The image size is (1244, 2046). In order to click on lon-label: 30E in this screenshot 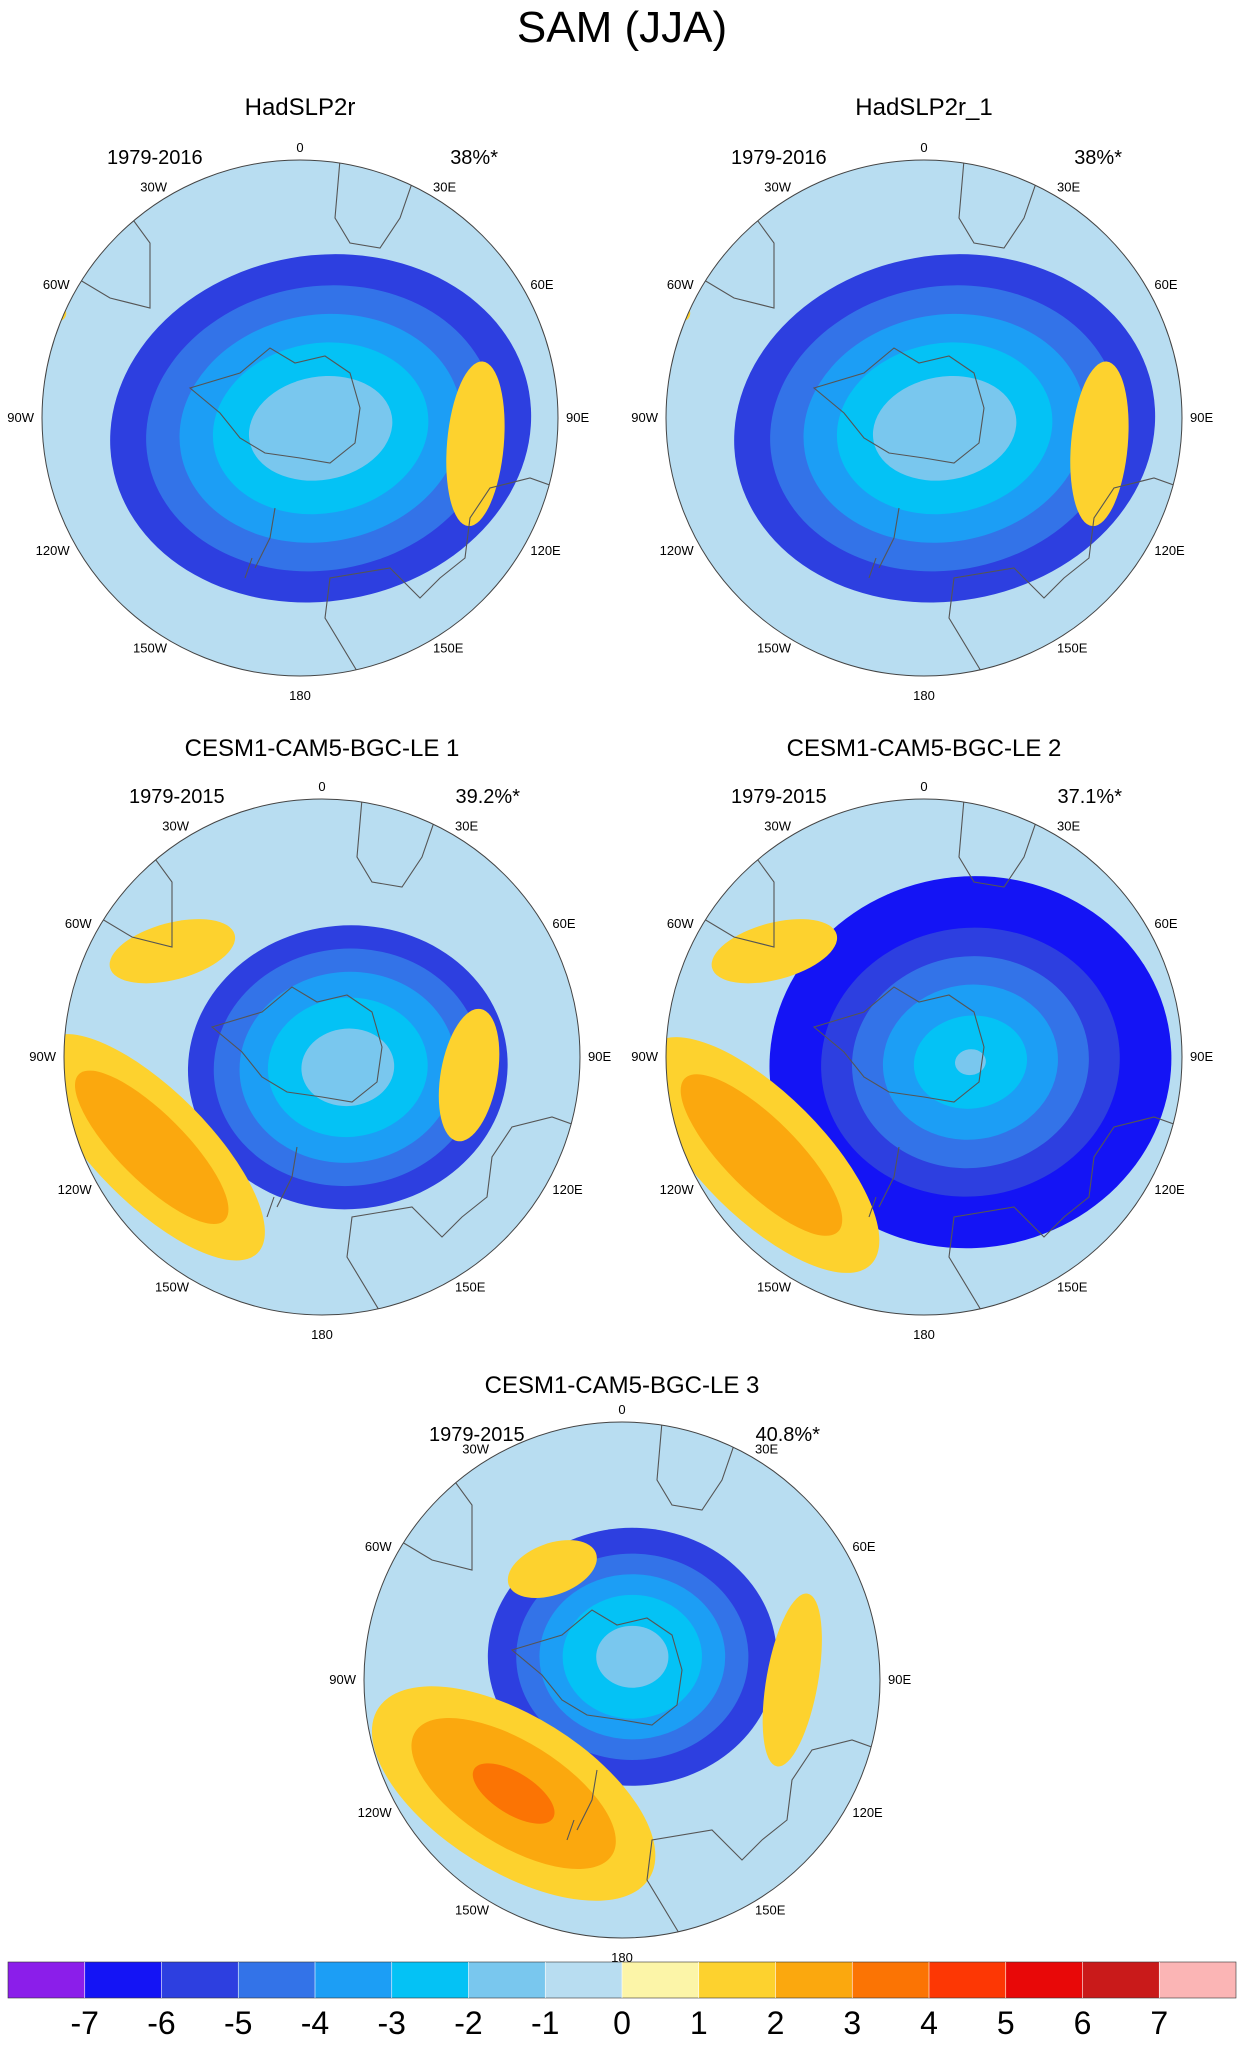, I will do `click(1068, 826)`.